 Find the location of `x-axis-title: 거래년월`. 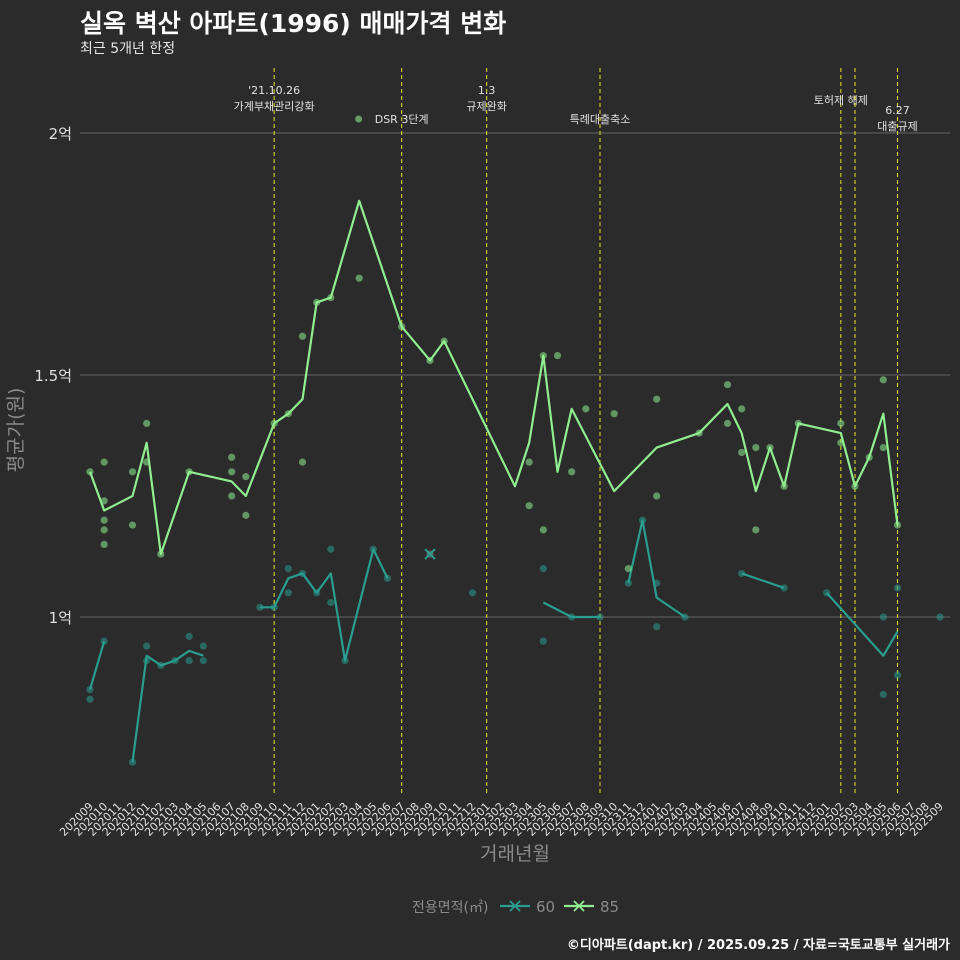

x-axis-title: 거래년월 is located at coordinates (515, 854).